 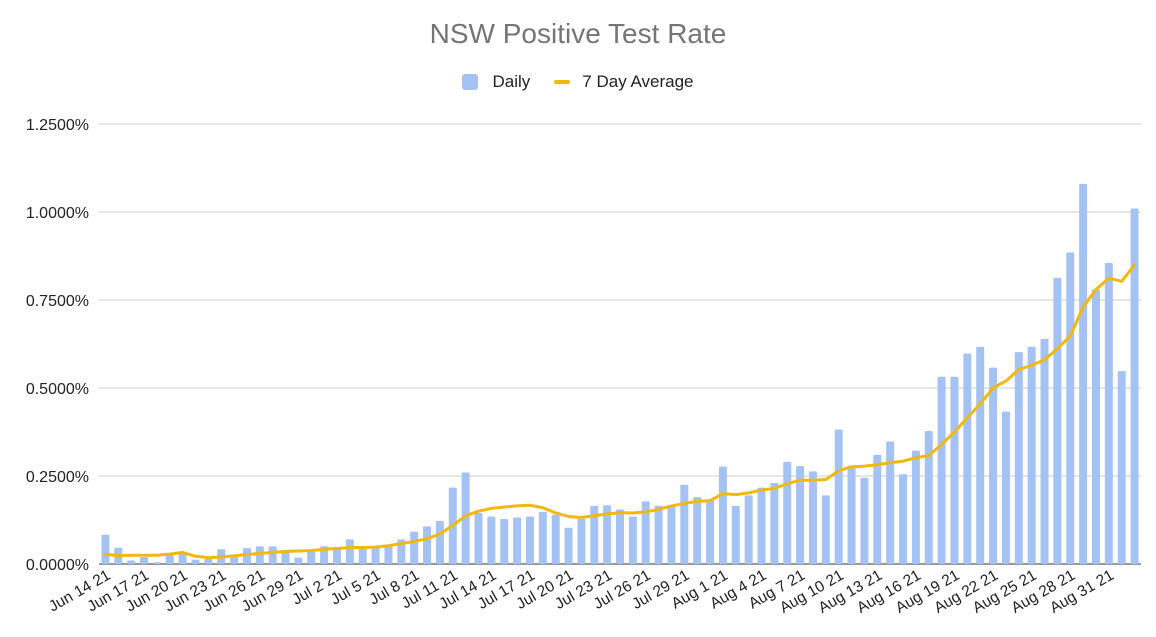 I want to click on y-tick-label: 0.0000%, so click(x=57, y=565).